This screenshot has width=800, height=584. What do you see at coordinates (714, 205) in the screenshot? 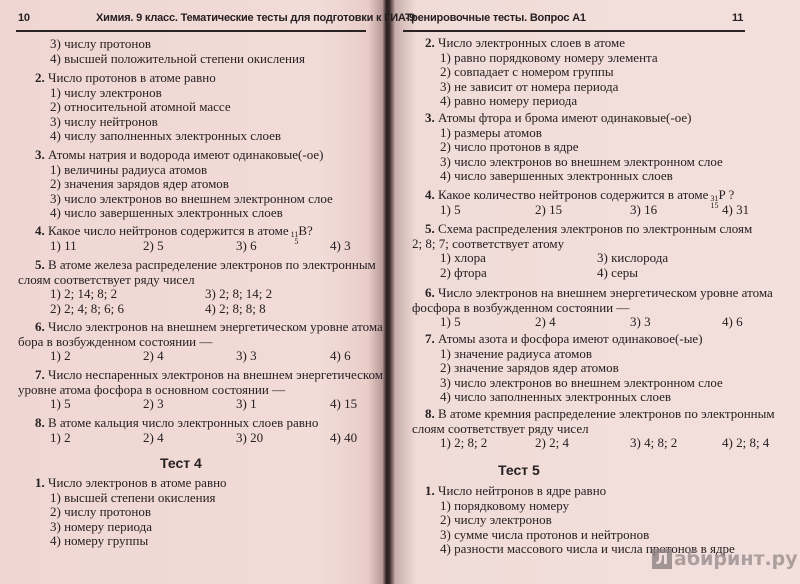
I see `atomic-number: 15` at bounding box center [714, 205].